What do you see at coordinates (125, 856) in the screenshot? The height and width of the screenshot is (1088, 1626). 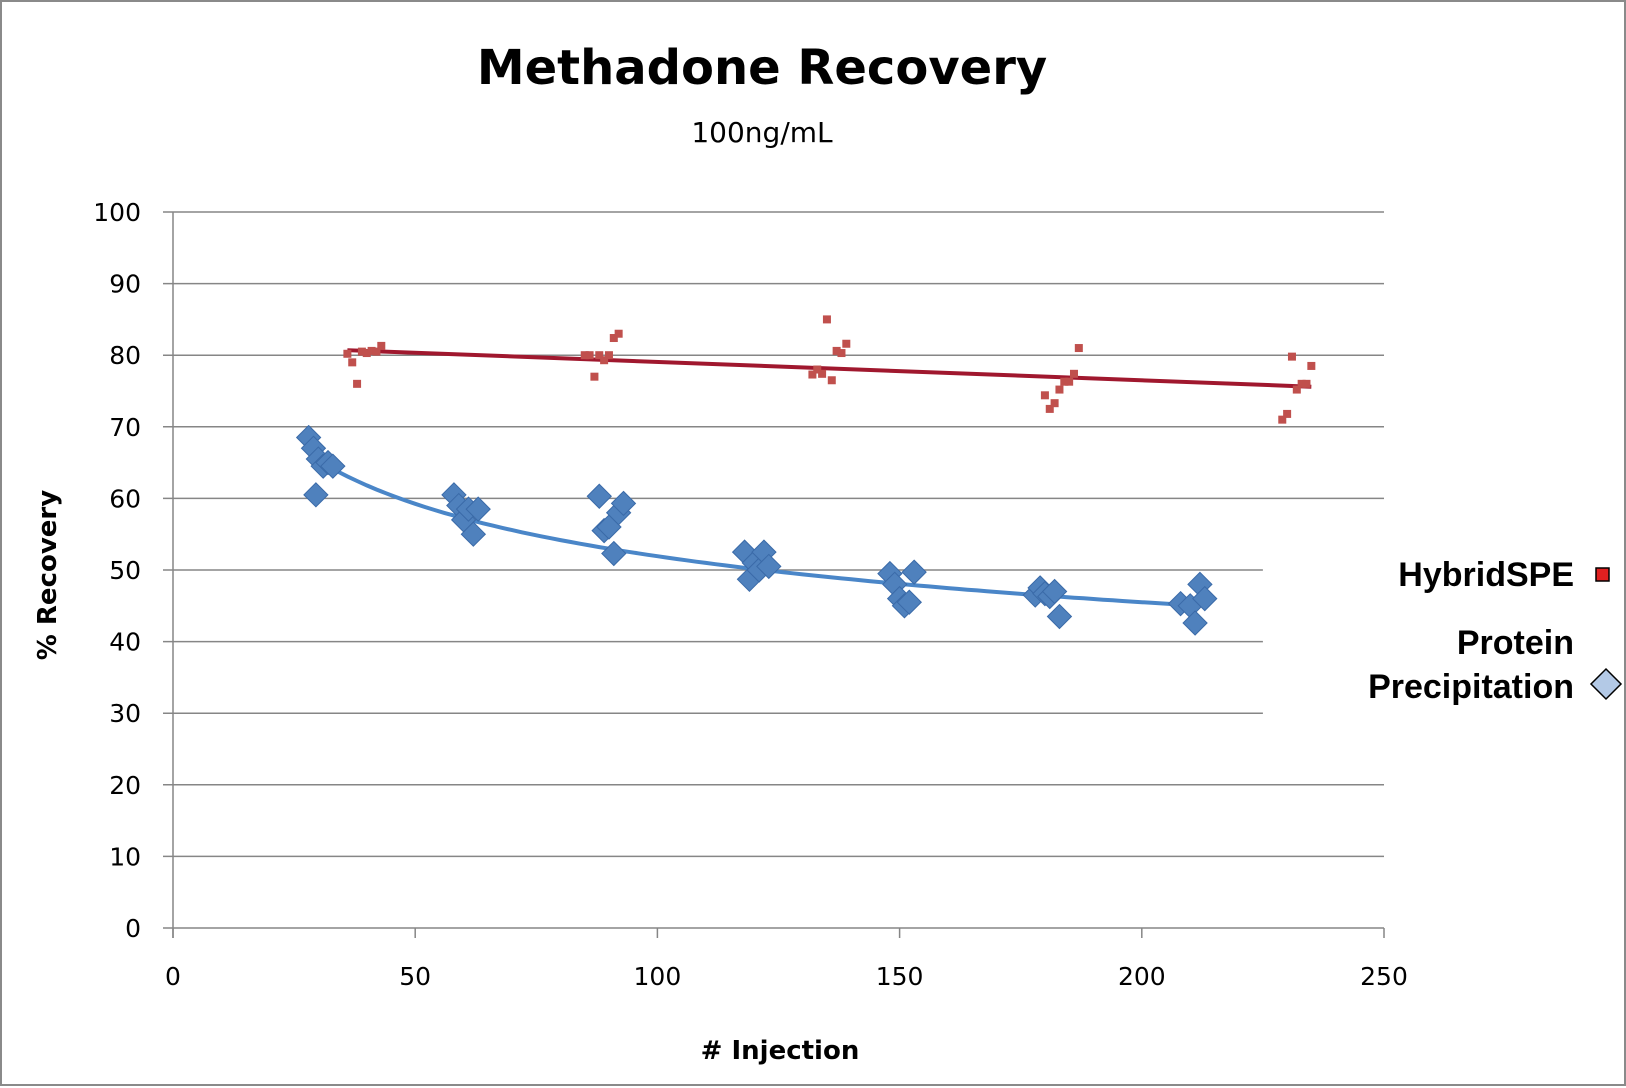 I see `y-tick-label: 10` at bounding box center [125, 856].